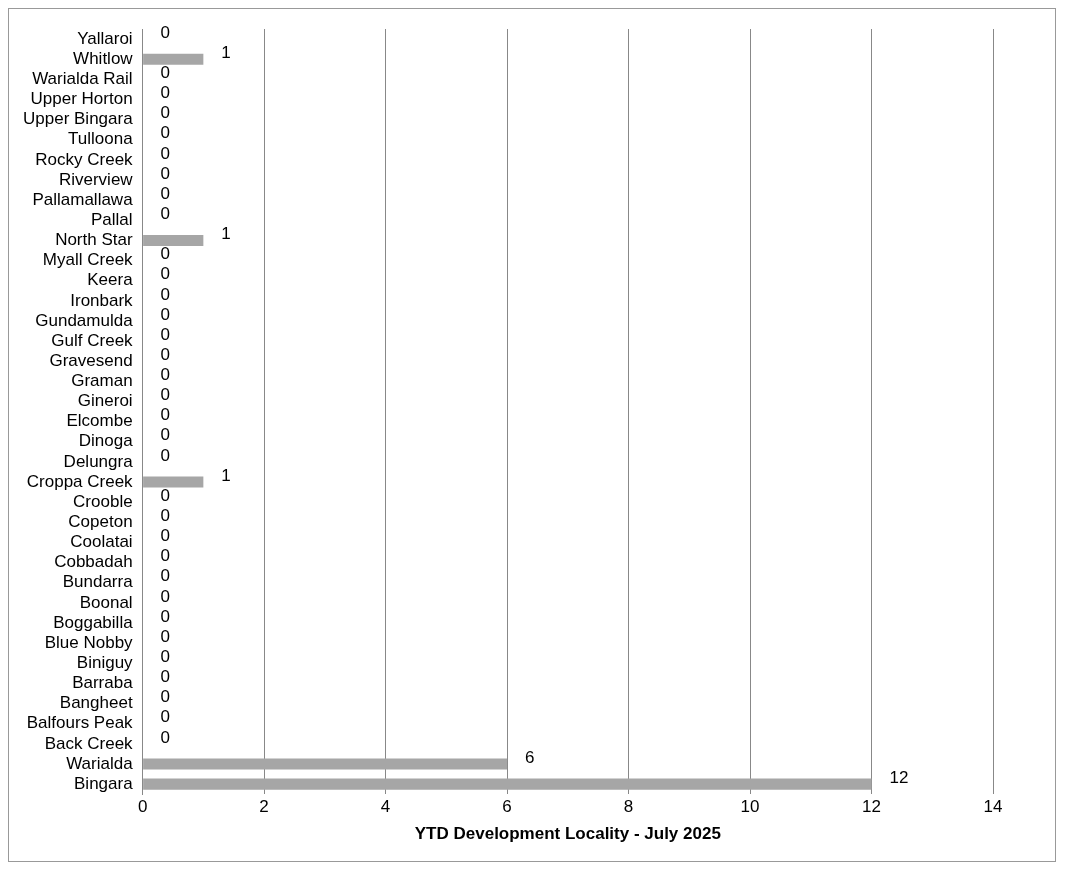 This screenshot has height=872, width=1066. What do you see at coordinates (98, 461) in the screenshot?
I see `y-tick-label: Delungra` at bounding box center [98, 461].